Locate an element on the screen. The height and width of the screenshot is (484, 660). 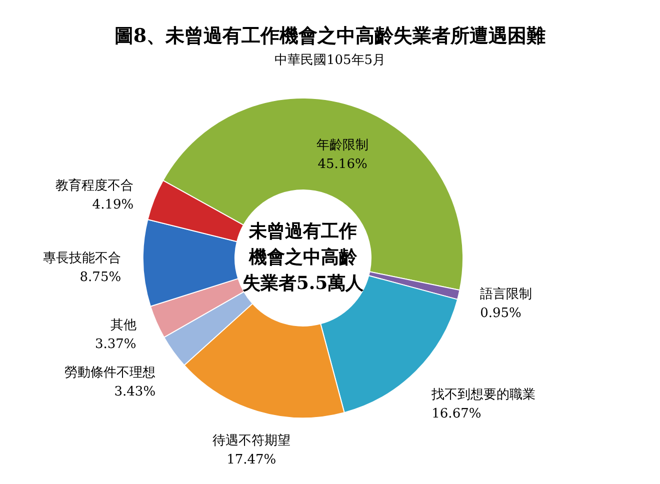
data-label: 17.47% is located at coordinates (251, 460).